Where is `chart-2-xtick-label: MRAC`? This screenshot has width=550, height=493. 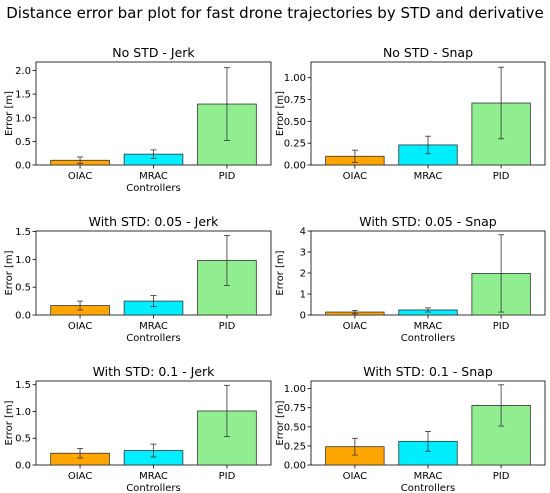 chart-2-xtick-label: MRAC is located at coordinates (153, 326).